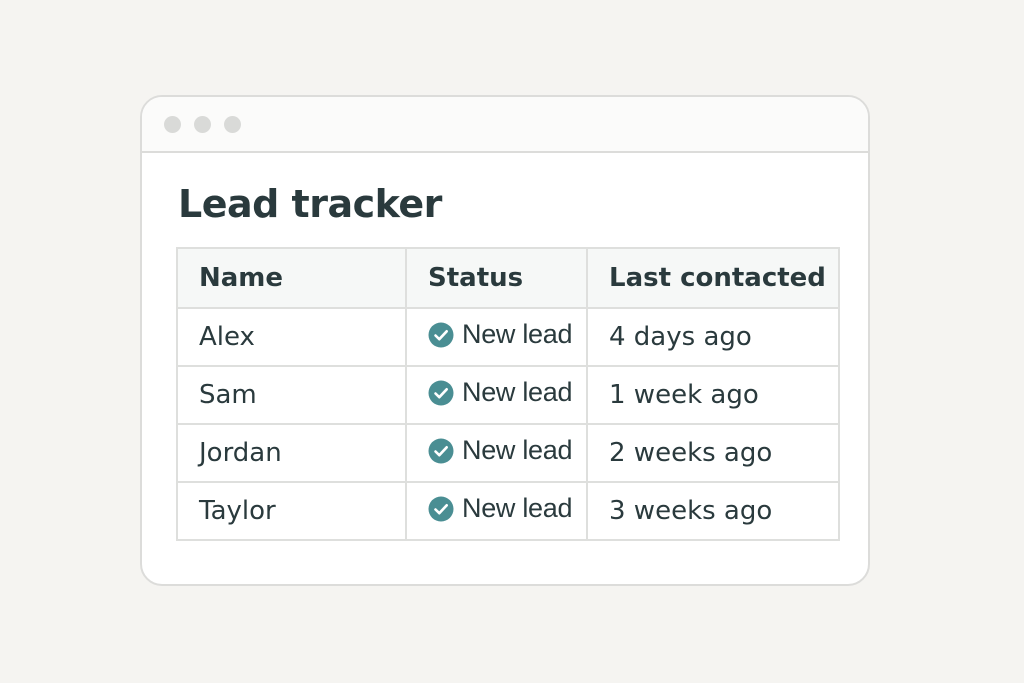 The image size is (1024, 683). I want to click on table-row: Alex New lead 4 days ago, so click(508, 337).